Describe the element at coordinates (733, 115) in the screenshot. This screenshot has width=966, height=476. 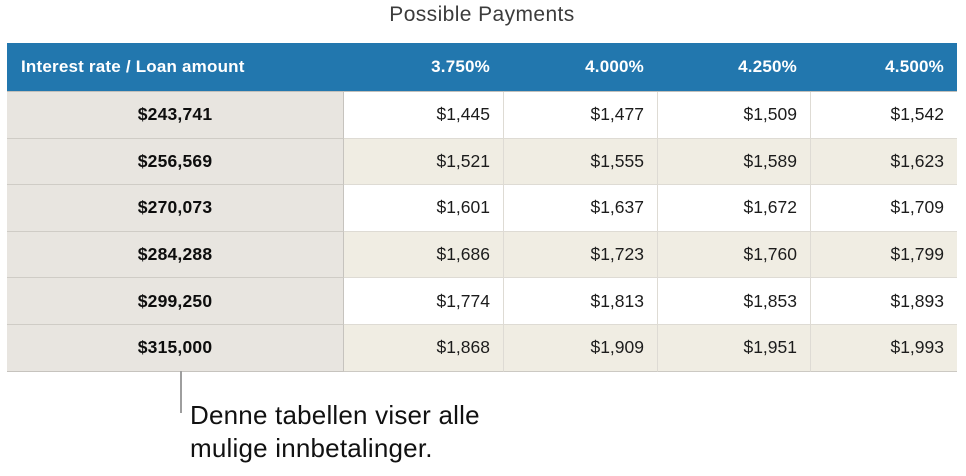
I see `payment-cell: $1,509` at that location.